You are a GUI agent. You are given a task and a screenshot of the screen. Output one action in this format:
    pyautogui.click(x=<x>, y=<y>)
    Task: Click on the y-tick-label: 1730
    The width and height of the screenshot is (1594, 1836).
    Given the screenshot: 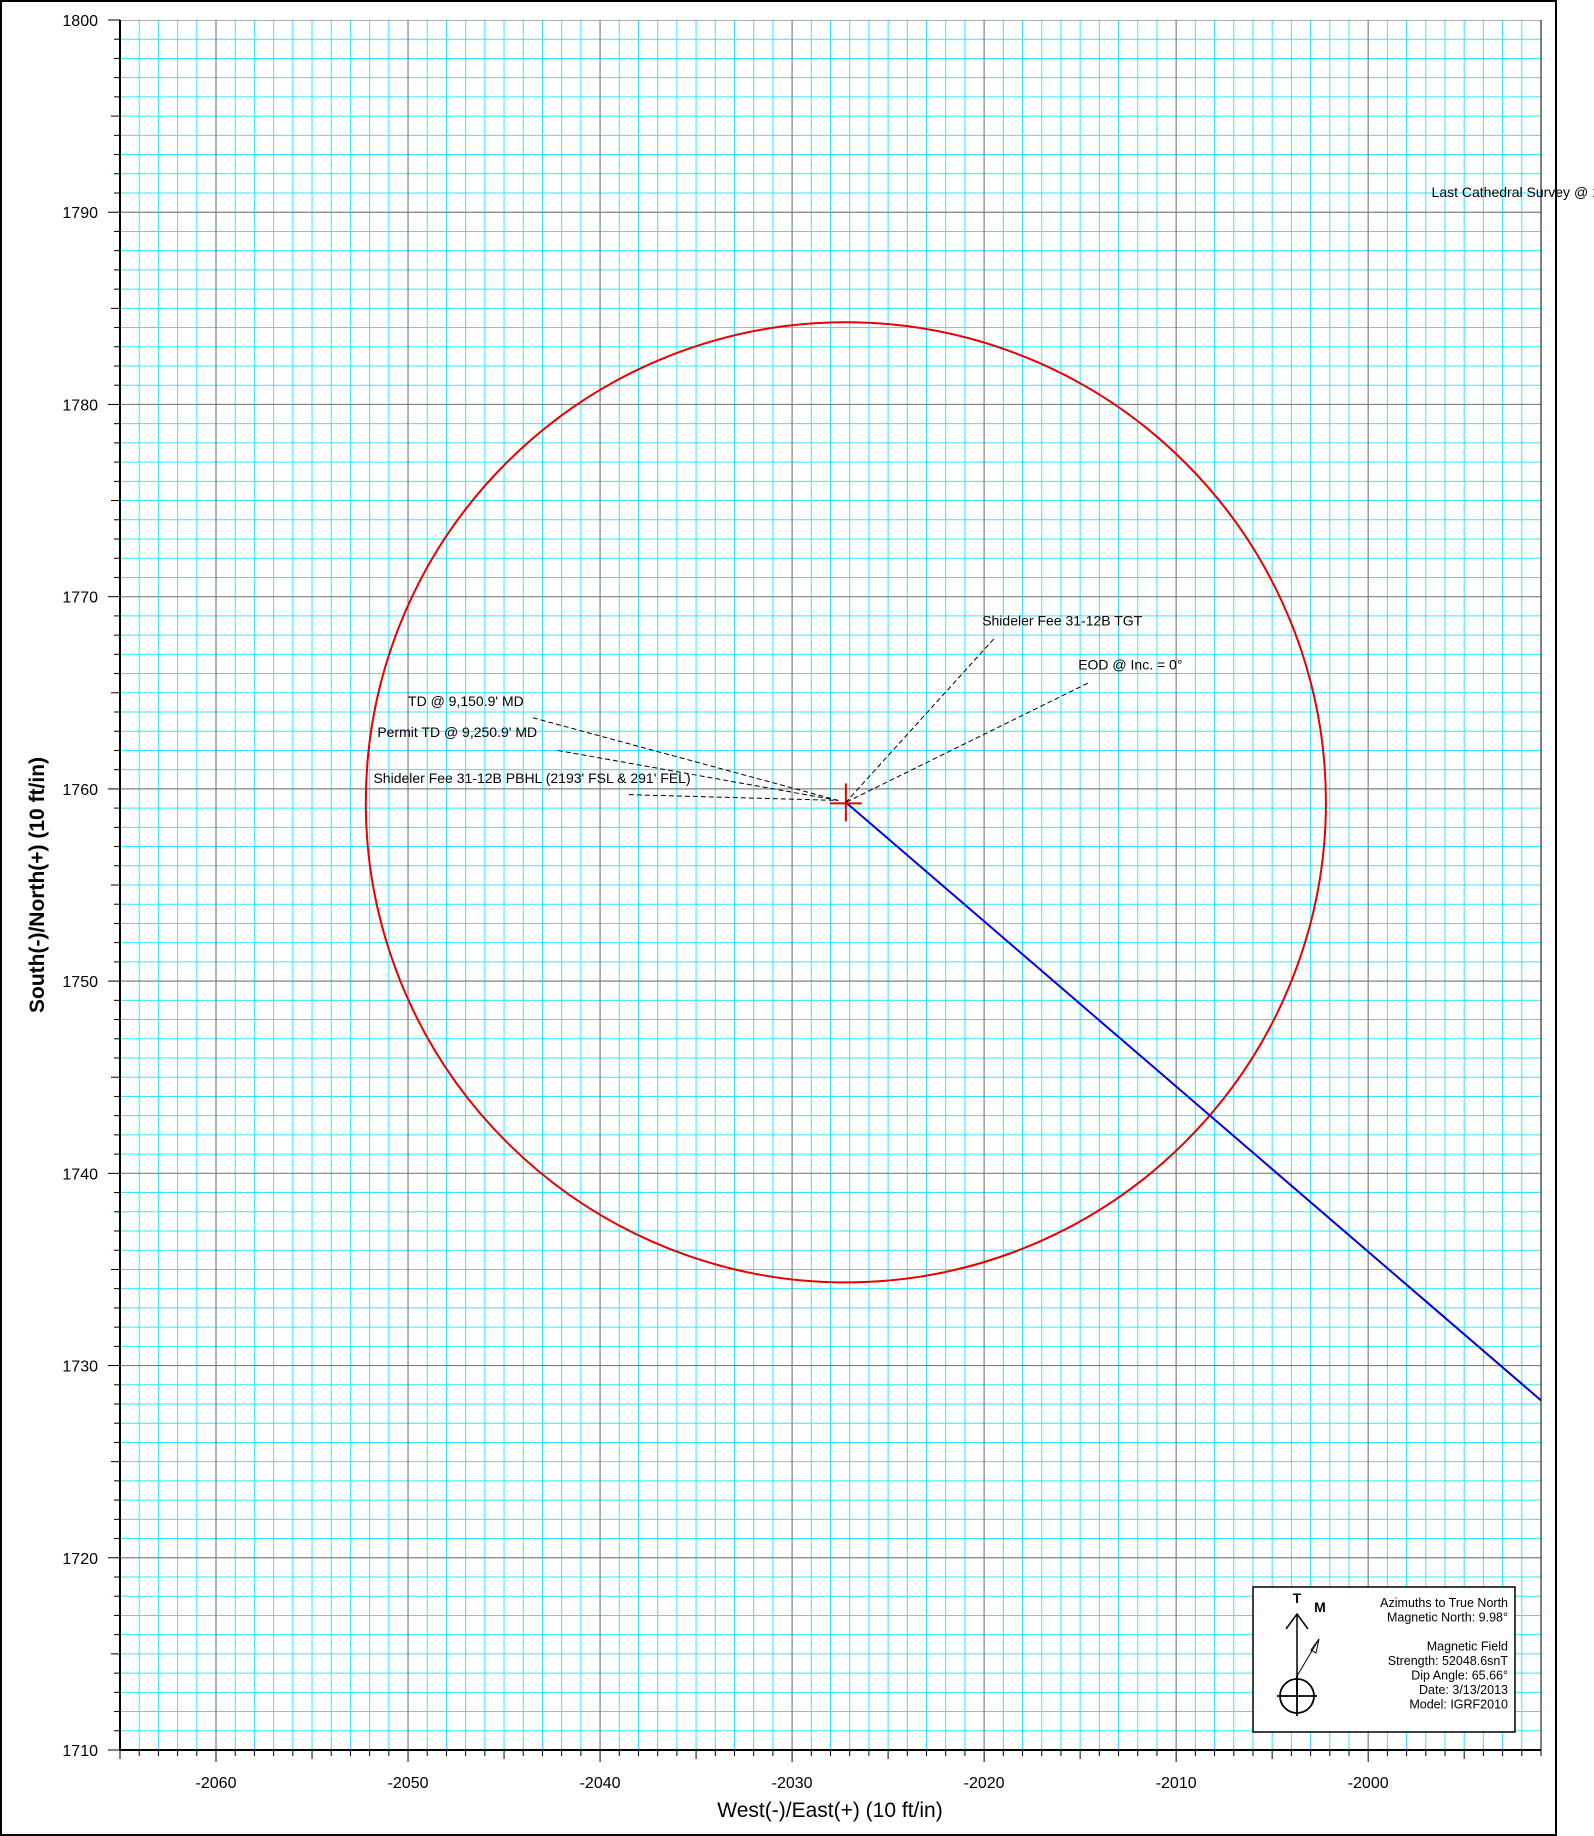 What is the action you would take?
    pyautogui.click(x=80, y=1367)
    